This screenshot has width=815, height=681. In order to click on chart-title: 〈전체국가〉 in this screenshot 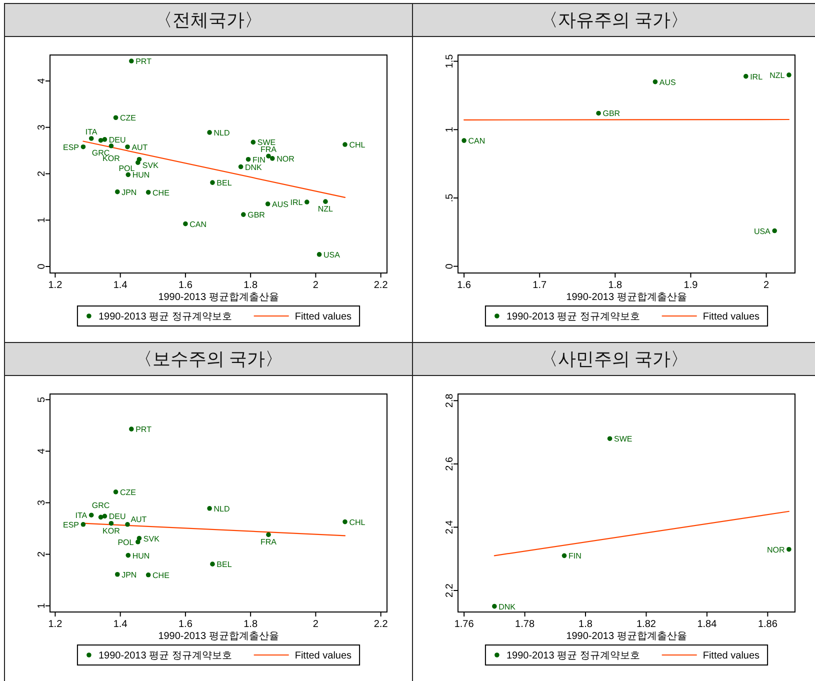, I will do `click(208, 20)`.